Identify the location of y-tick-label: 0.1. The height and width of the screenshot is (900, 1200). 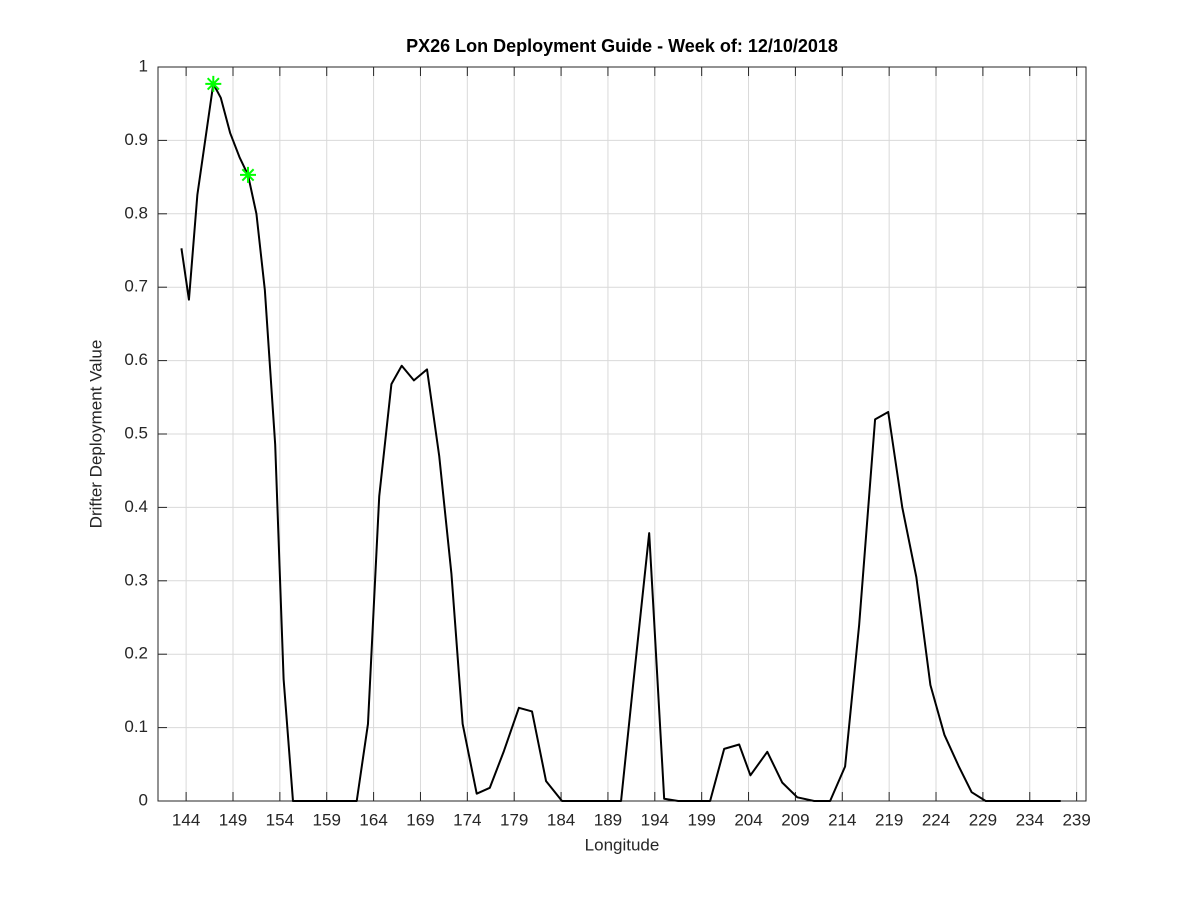
(136, 726).